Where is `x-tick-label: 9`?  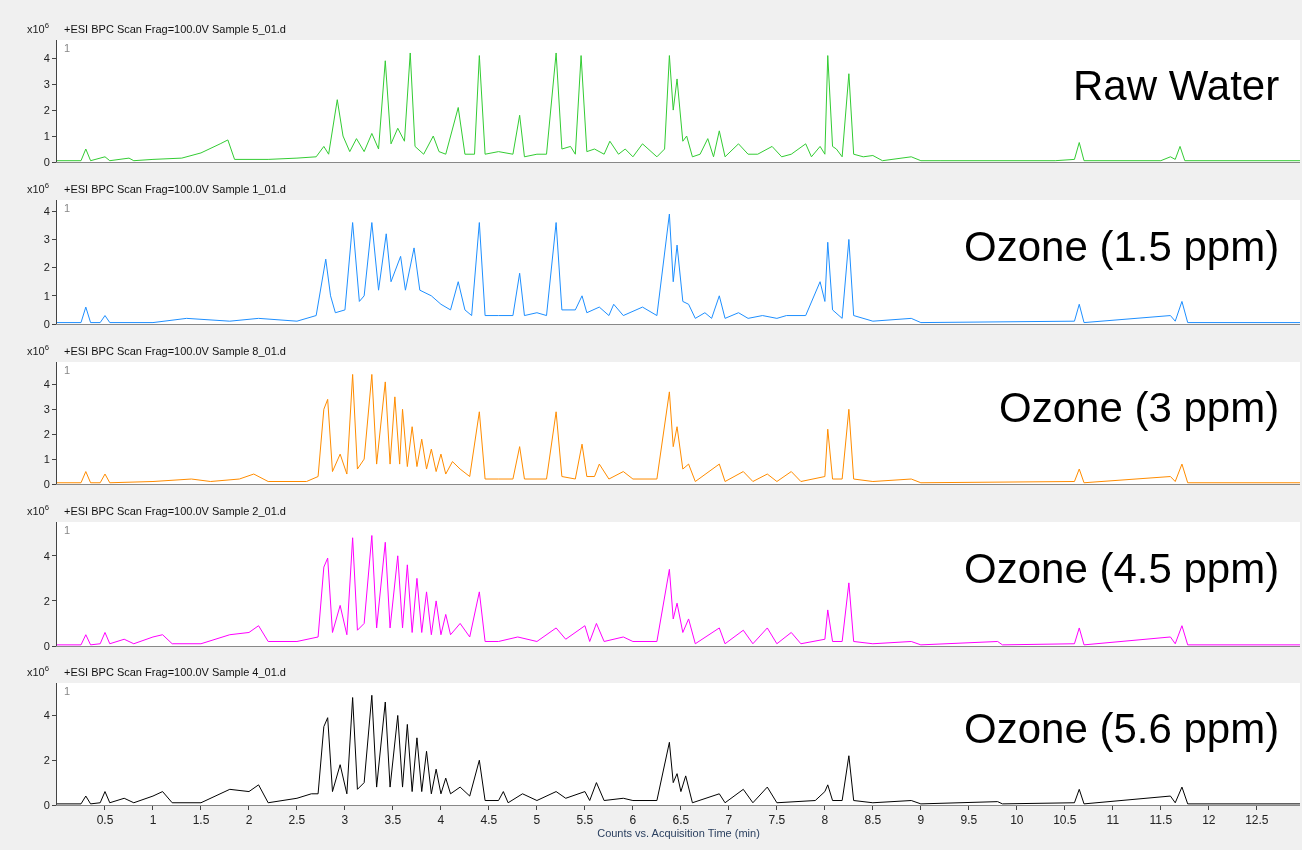
x-tick-label: 9 is located at coordinates (921, 820).